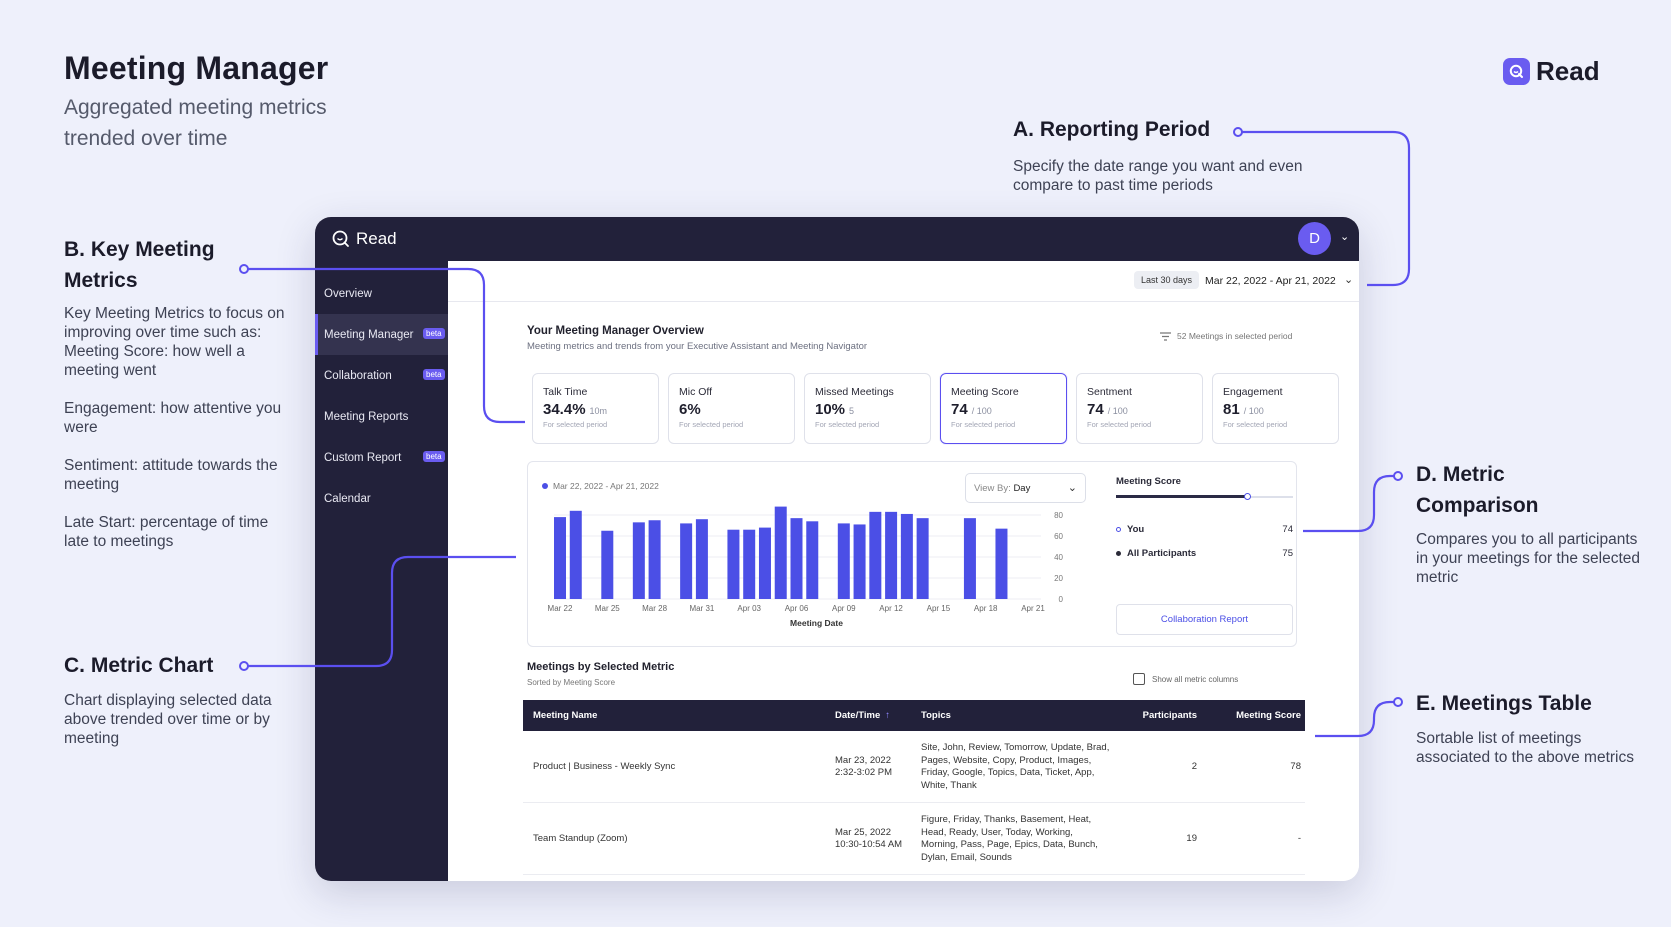 The width and height of the screenshot is (1671, 927). I want to click on sidebar-item-label: Collaboration, so click(358, 375).